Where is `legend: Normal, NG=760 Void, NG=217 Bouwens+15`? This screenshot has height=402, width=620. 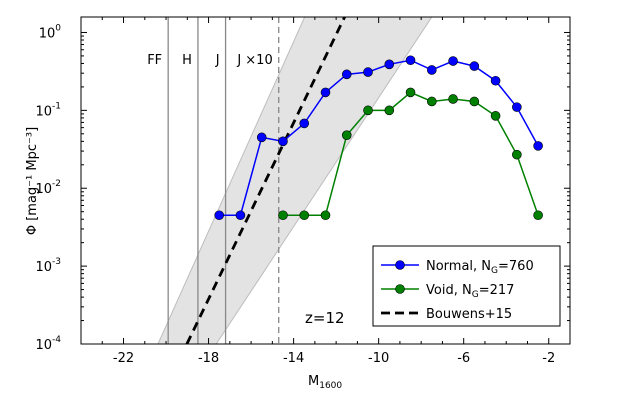 legend: Normal, NG=760 Void, NG=217 Bouwens+15 is located at coordinates (466, 286).